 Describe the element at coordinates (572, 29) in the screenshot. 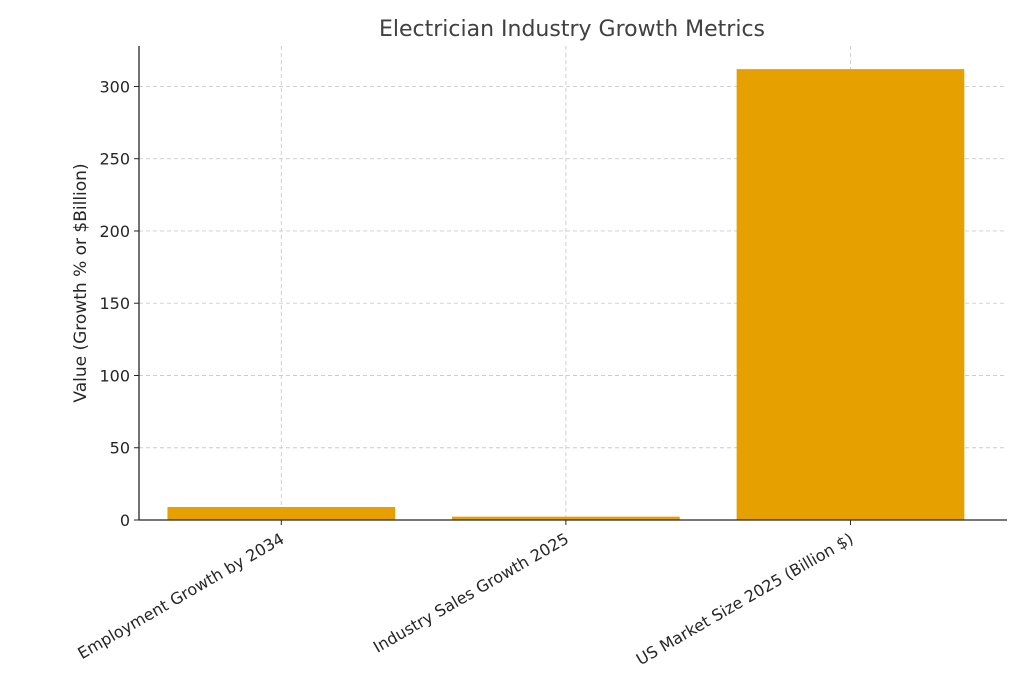

I see `chart-title: Electrician Industry Growth Metrics` at that location.